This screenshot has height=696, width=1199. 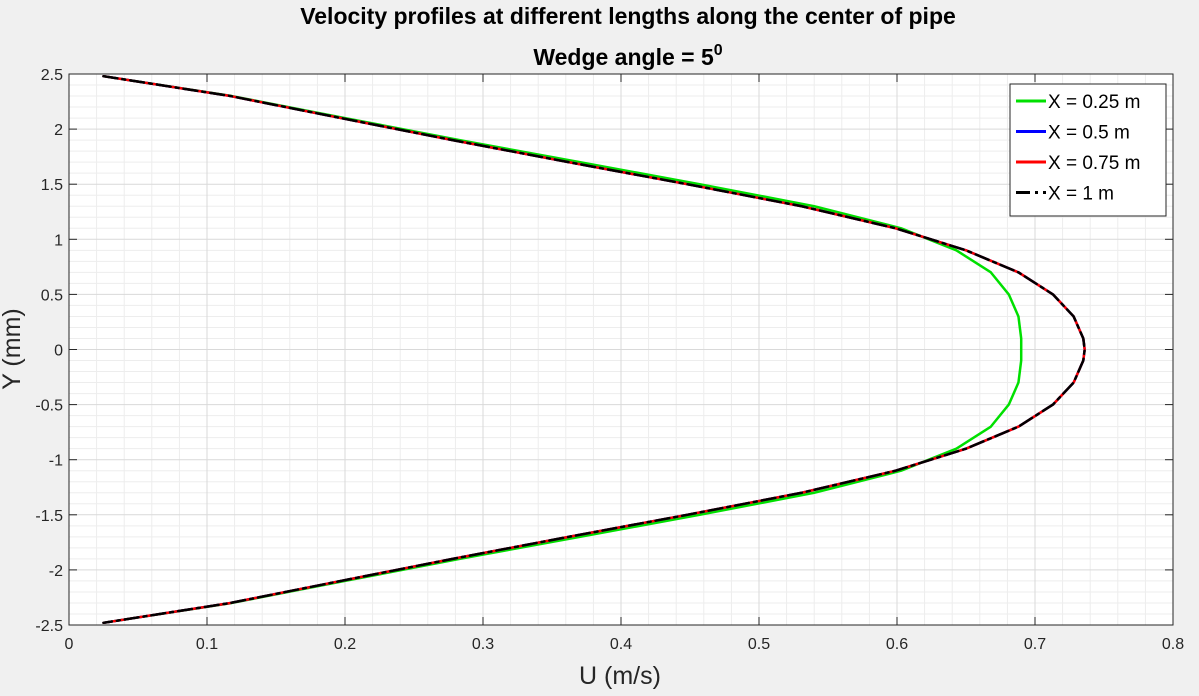 What do you see at coordinates (207, 644) in the screenshot?
I see `x-tick-label: 0.1` at bounding box center [207, 644].